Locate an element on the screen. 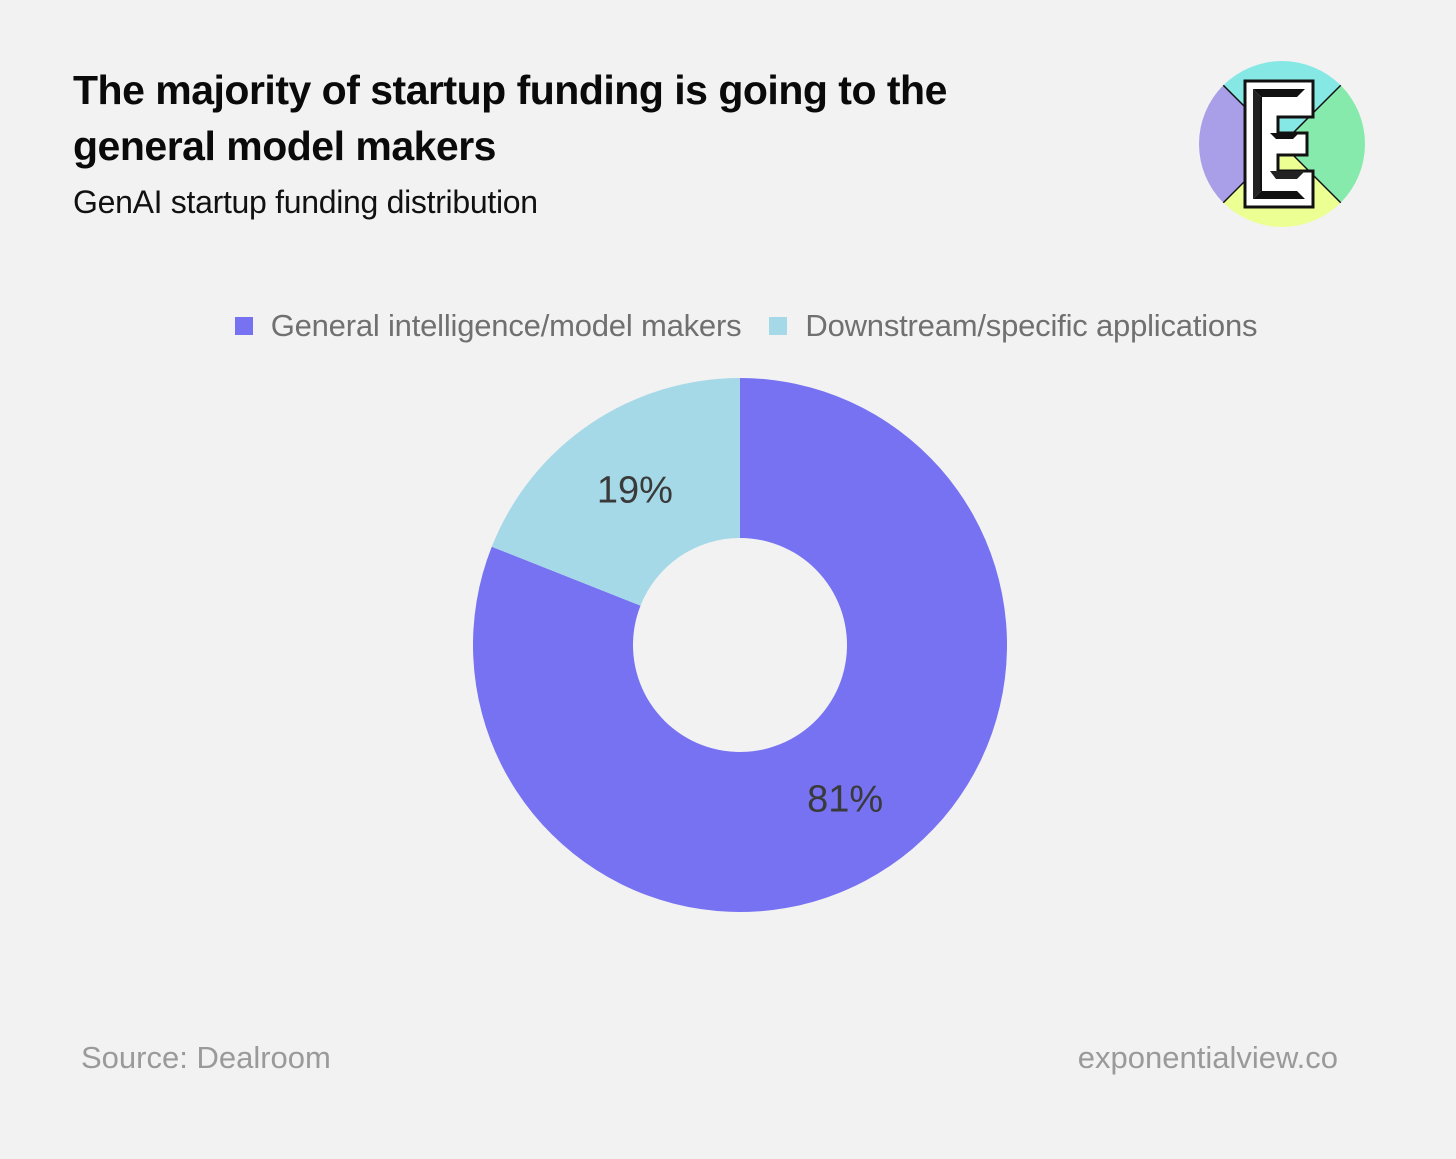 The width and height of the screenshot is (1456, 1159). data-label-general: 81% is located at coordinates (845, 800).